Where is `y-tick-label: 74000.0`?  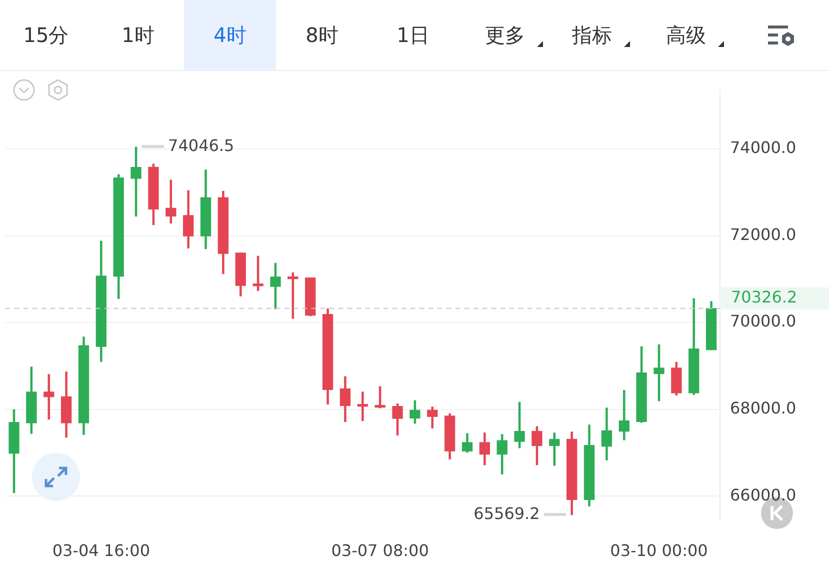 y-tick-label: 74000.0 is located at coordinates (763, 148).